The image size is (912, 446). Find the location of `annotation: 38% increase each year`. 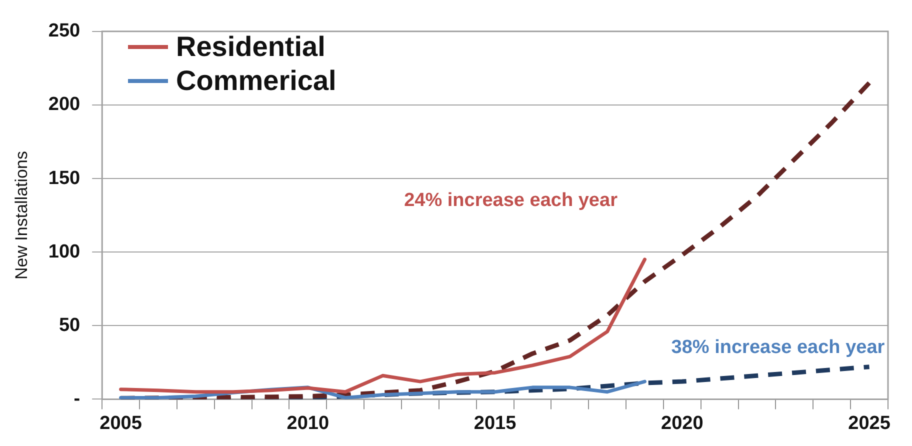

annotation: 38% increase each year is located at coordinates (778, 347).